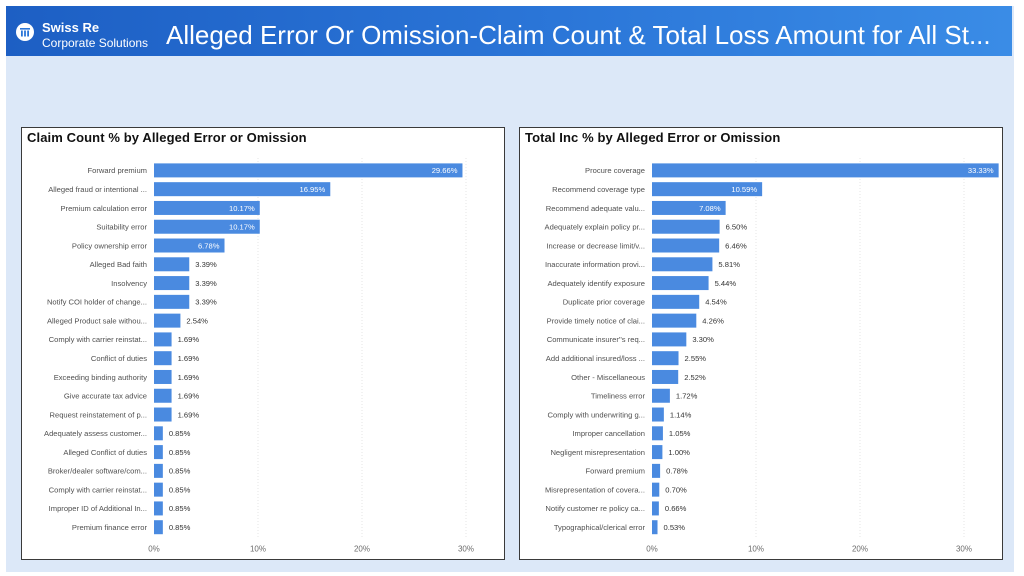  What do you see at coordinates (615, 170) in the screenshot?
I see `category-label: Procure coverage` at bounding box center [615, 170].